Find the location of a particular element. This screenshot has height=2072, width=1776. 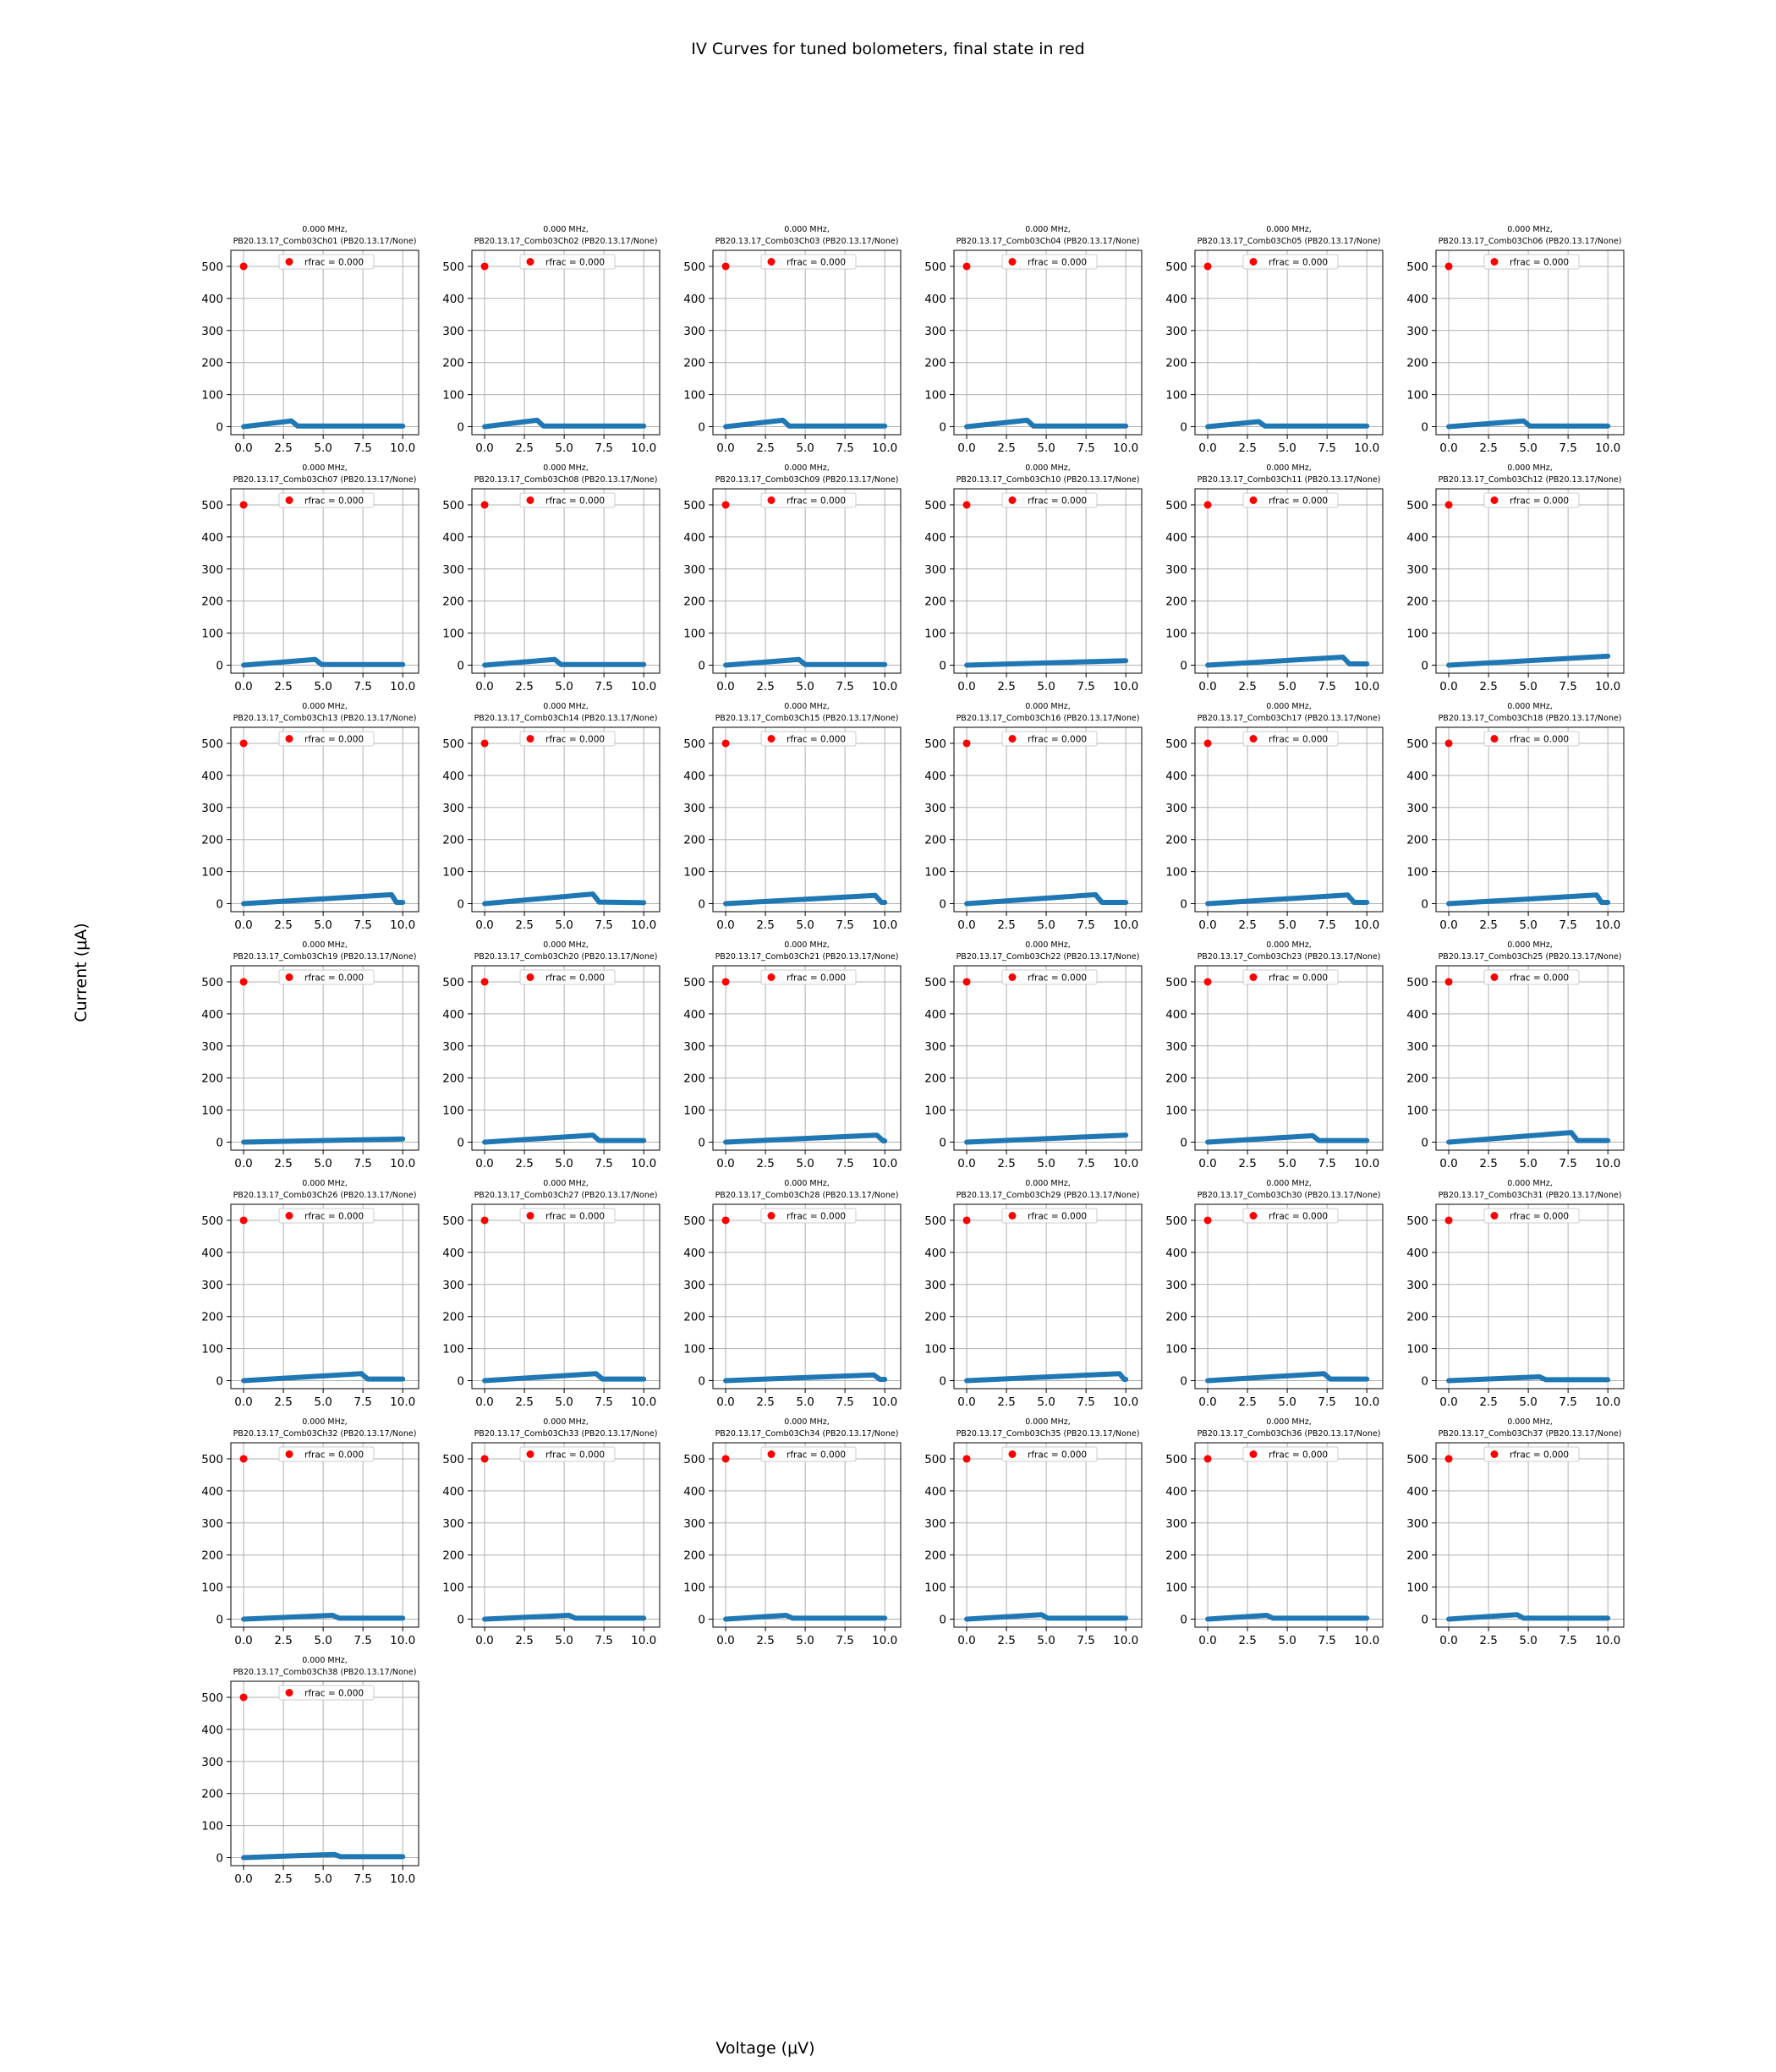

subplot-channel-label: PB20.13.17_Comb03Ch37 (PB20.13.17/None) is located at coordinates (1531, 1434).